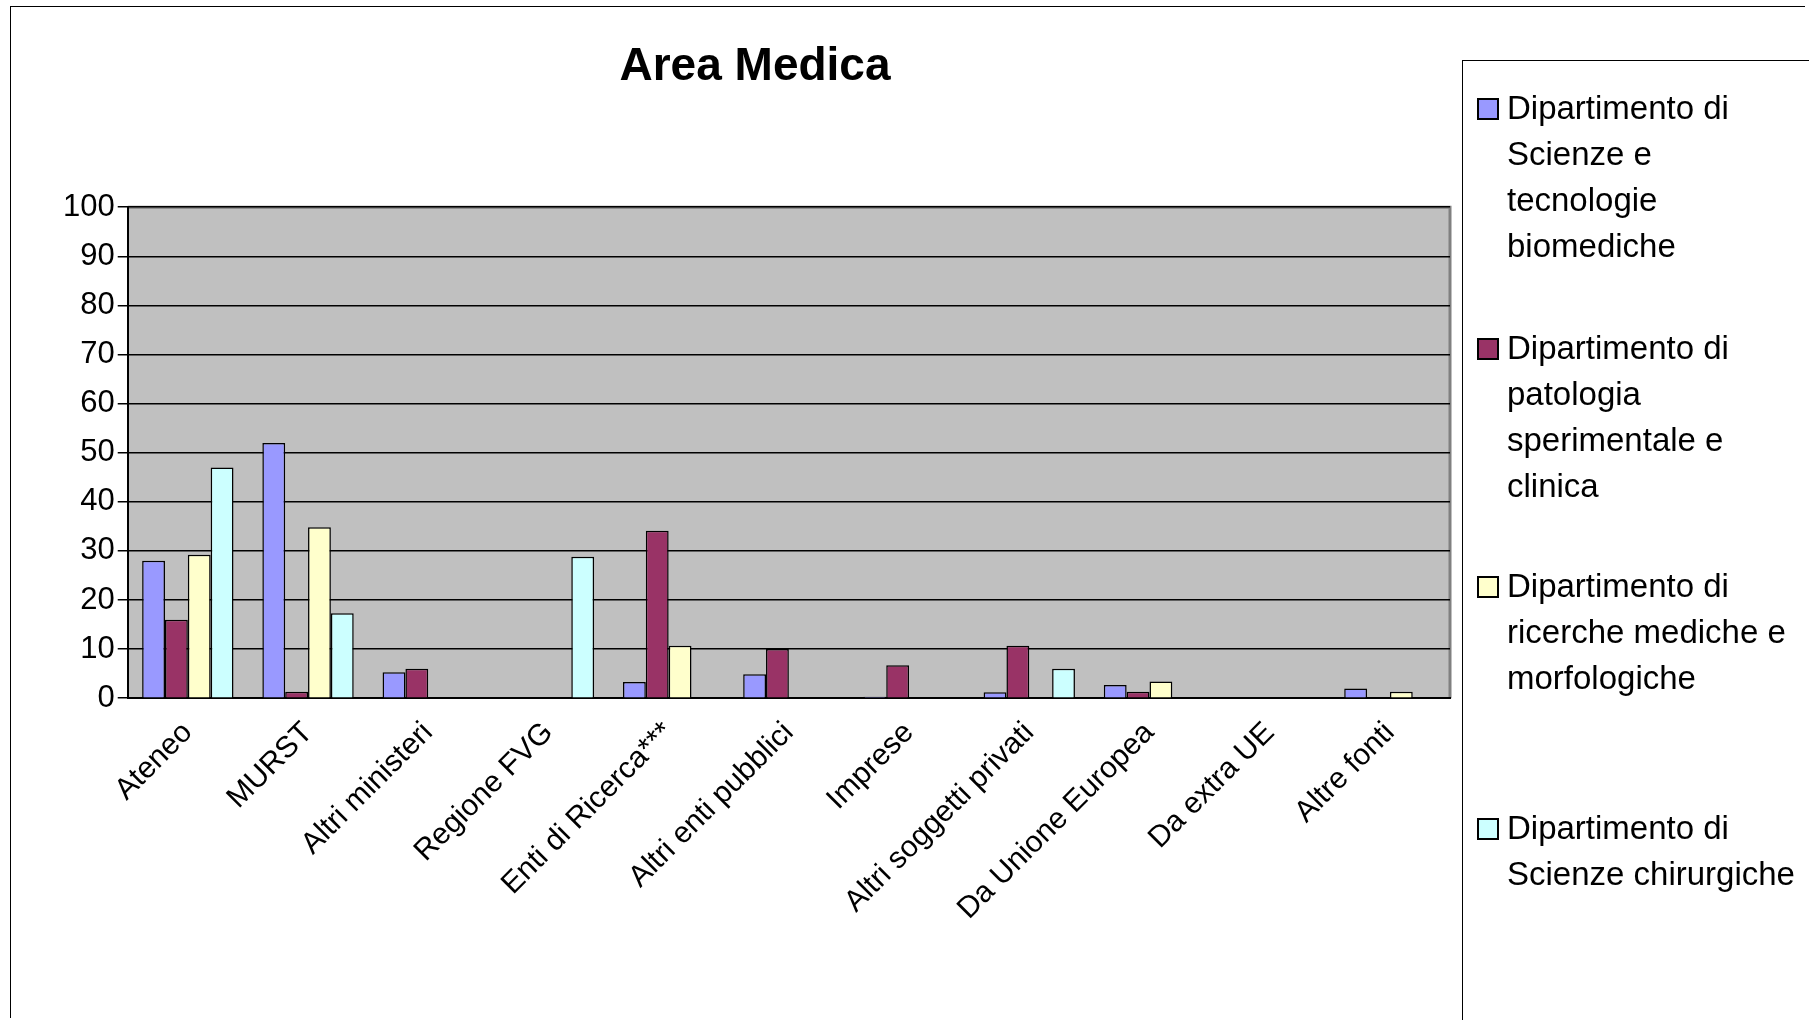  I want to click on y-tick-label: 90, so click(97, 254).